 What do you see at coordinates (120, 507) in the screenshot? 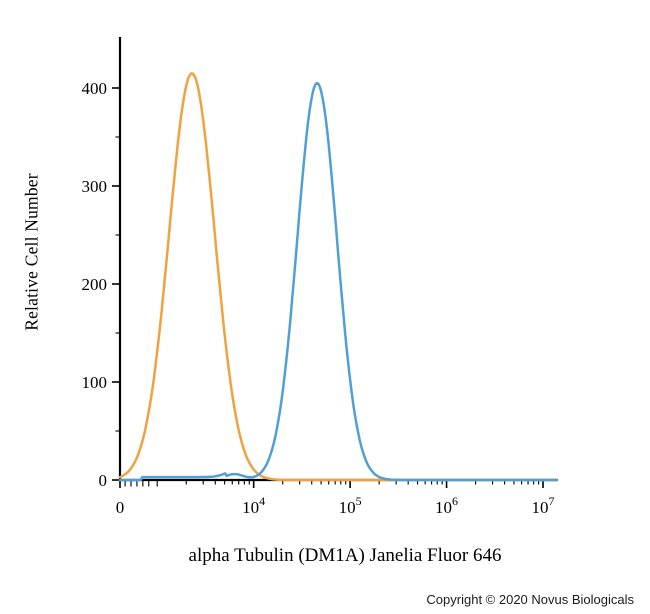
I see `x-tick-label: 0` at bounding box center [120, 507].